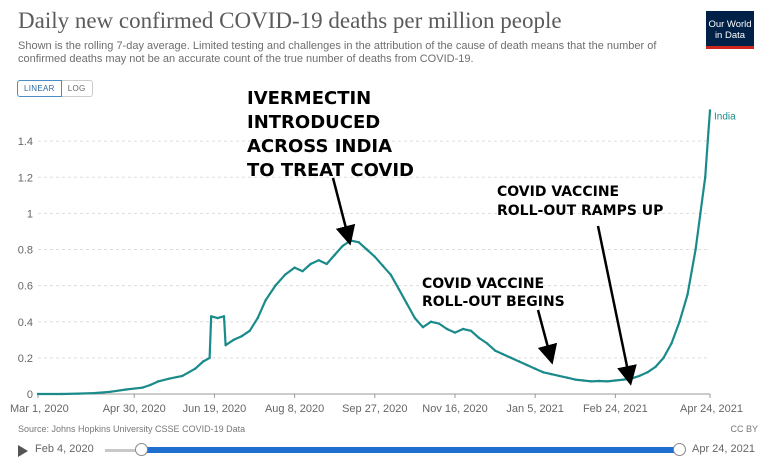 The width and height of the screenshot is (772, 475). What do you see at coordinates (30, 214) in the screenshot?
I see `y-tick-label: 1` at bounding box center [30, 214].